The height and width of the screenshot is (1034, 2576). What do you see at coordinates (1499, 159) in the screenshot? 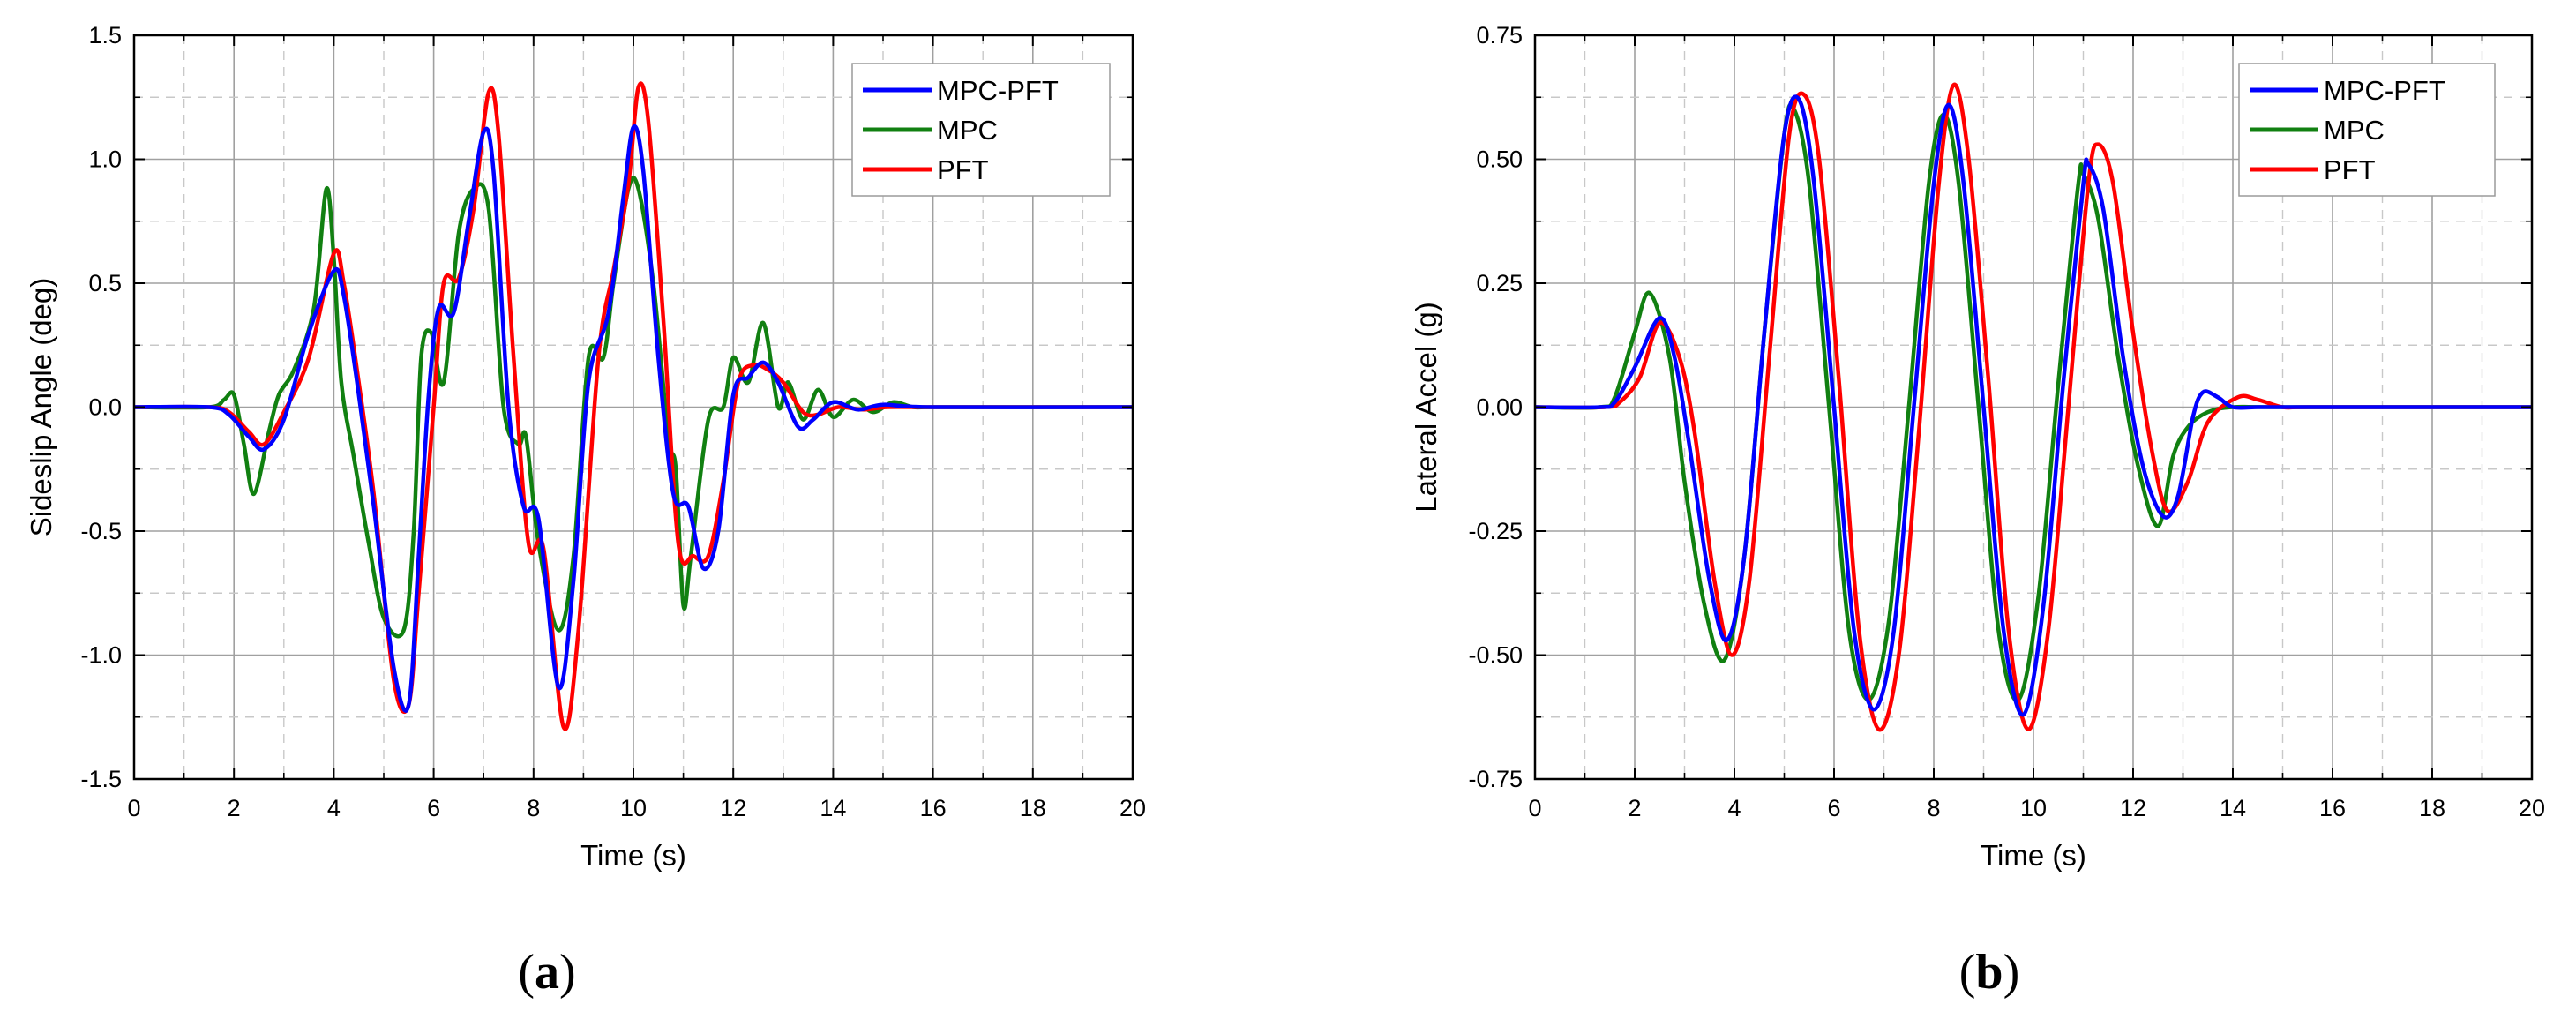
I see `y-tick-label: 0.50` at bounding box center [1499, 159].